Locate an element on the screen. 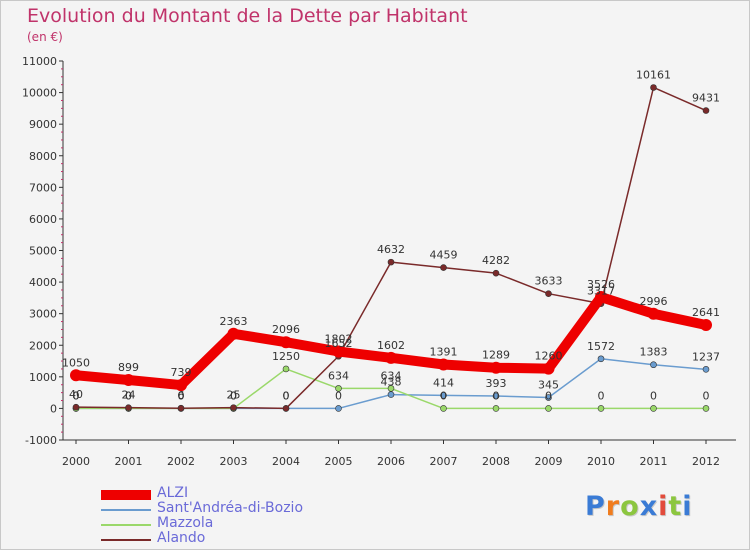 This screenshot has height=550, width=750. brand-letter: r is located at coordinates (613, 506).